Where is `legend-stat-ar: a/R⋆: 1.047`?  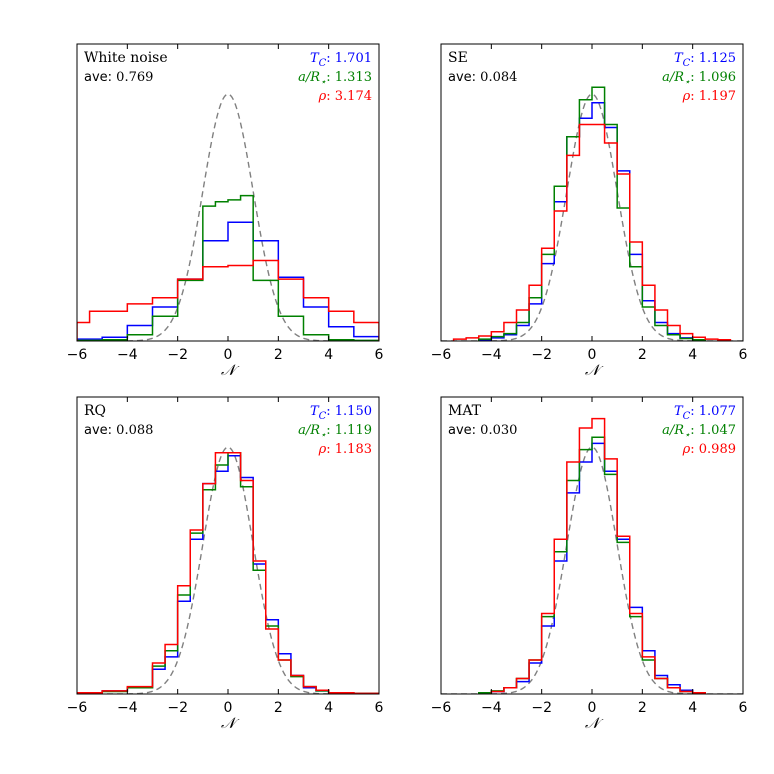 legend-stat-ar: a/R⋆: 1.047 is located at coordinates (699, 432).